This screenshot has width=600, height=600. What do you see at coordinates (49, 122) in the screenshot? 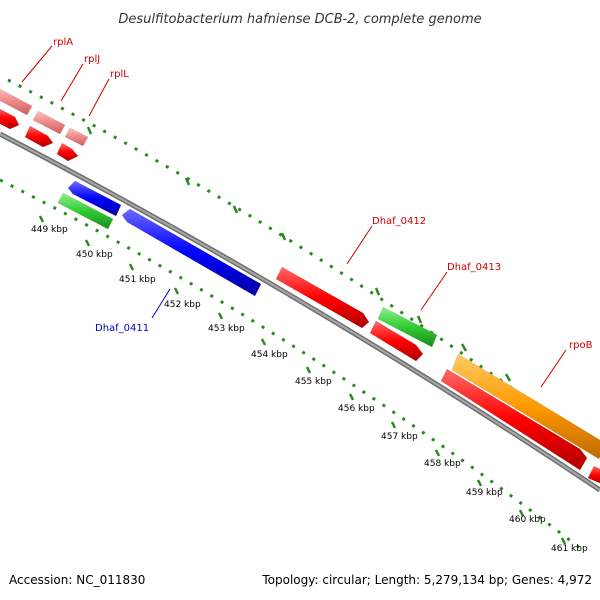
I see `rplJ-gene` at bounding box center [49, 122].